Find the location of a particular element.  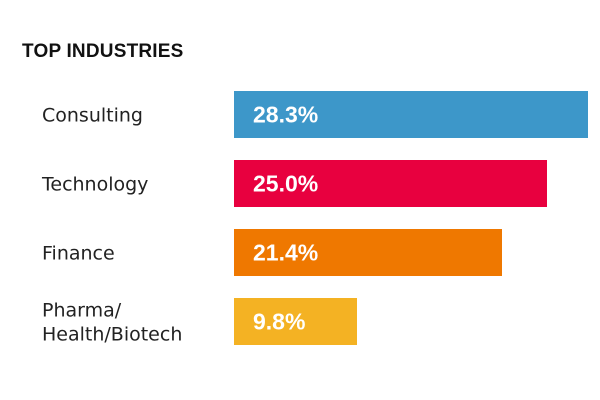

category-label-2: Technology is located at coordinates (94, 185).